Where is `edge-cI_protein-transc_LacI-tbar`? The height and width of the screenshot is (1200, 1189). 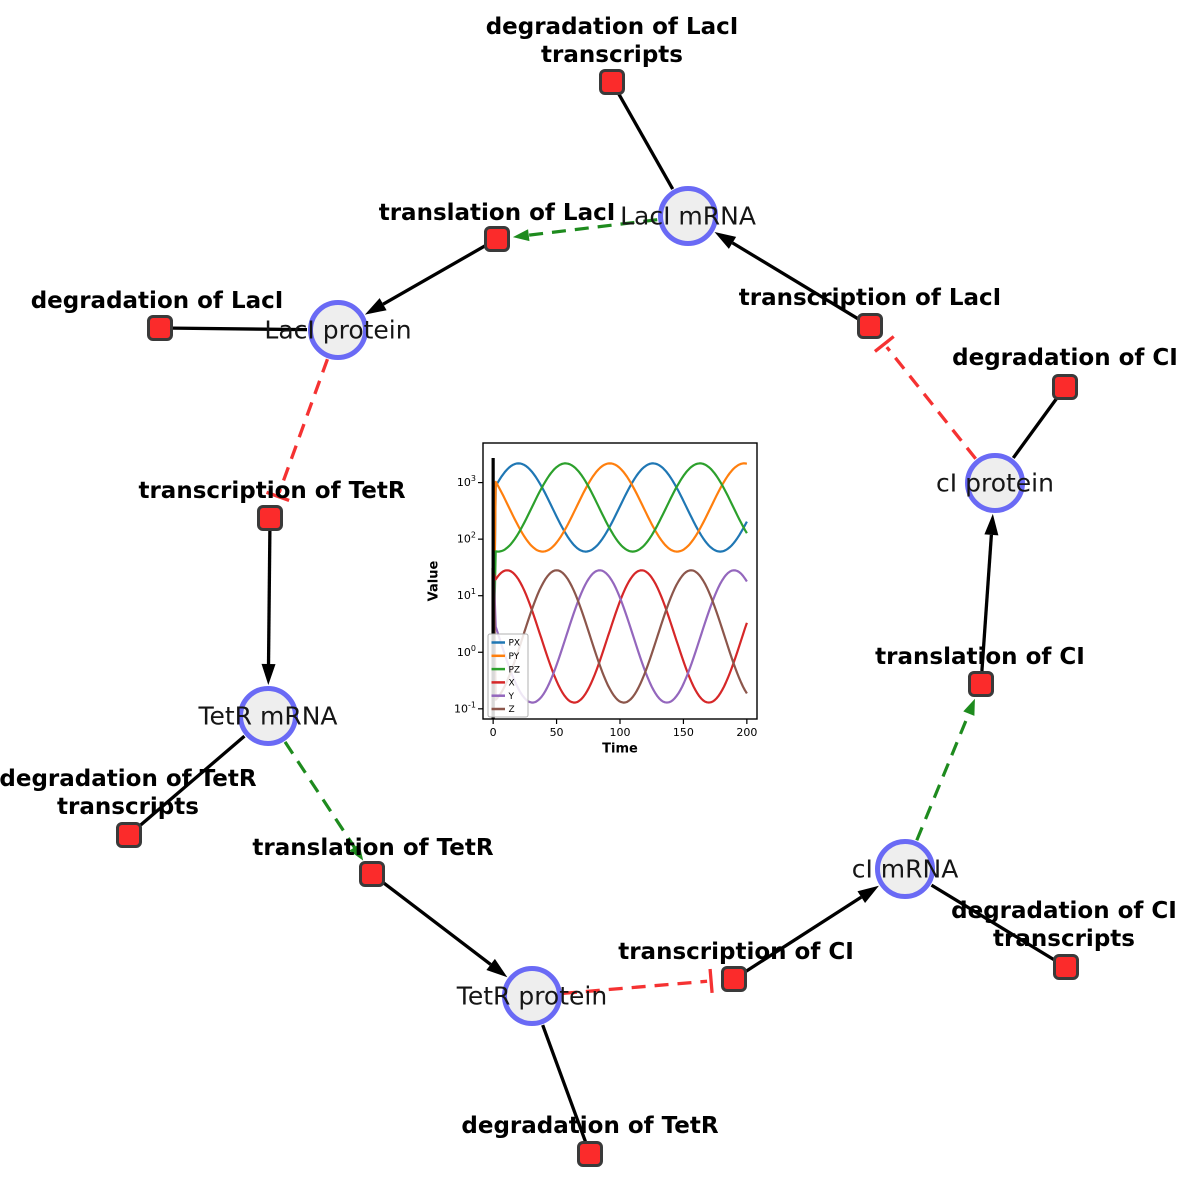
edge-cI_protein-transc_LacI-tbar is located at coordinates (884, 344).